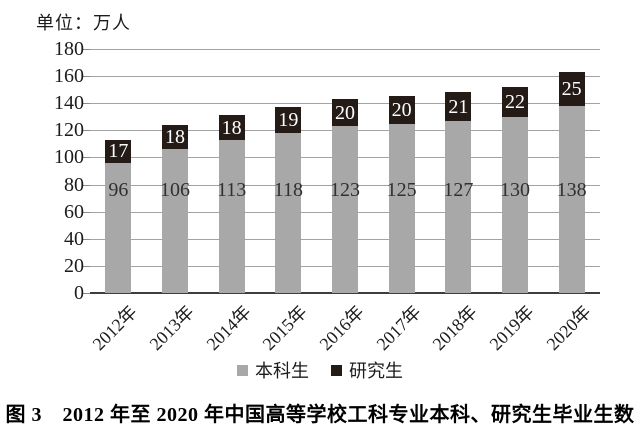 The image size is (640, 444). I want to click on value-label-undergrad: 123, so click(345, 190).